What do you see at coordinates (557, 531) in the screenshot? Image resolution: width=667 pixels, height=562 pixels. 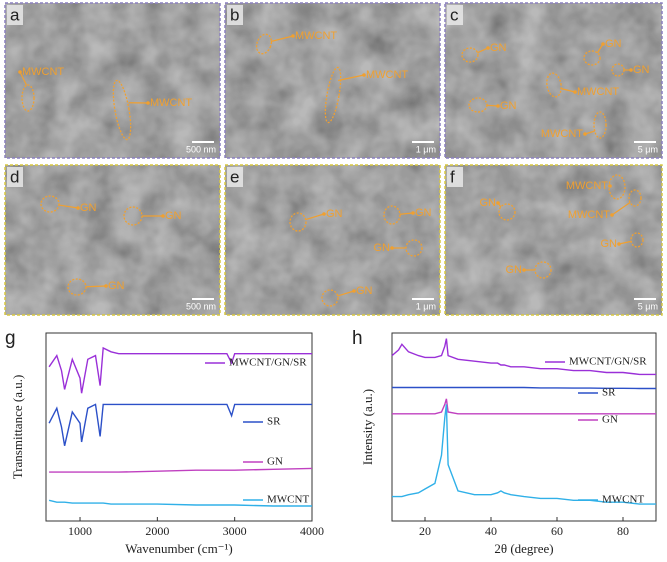 I see `x-tick-label: 60` at bounding box center [557, 531].